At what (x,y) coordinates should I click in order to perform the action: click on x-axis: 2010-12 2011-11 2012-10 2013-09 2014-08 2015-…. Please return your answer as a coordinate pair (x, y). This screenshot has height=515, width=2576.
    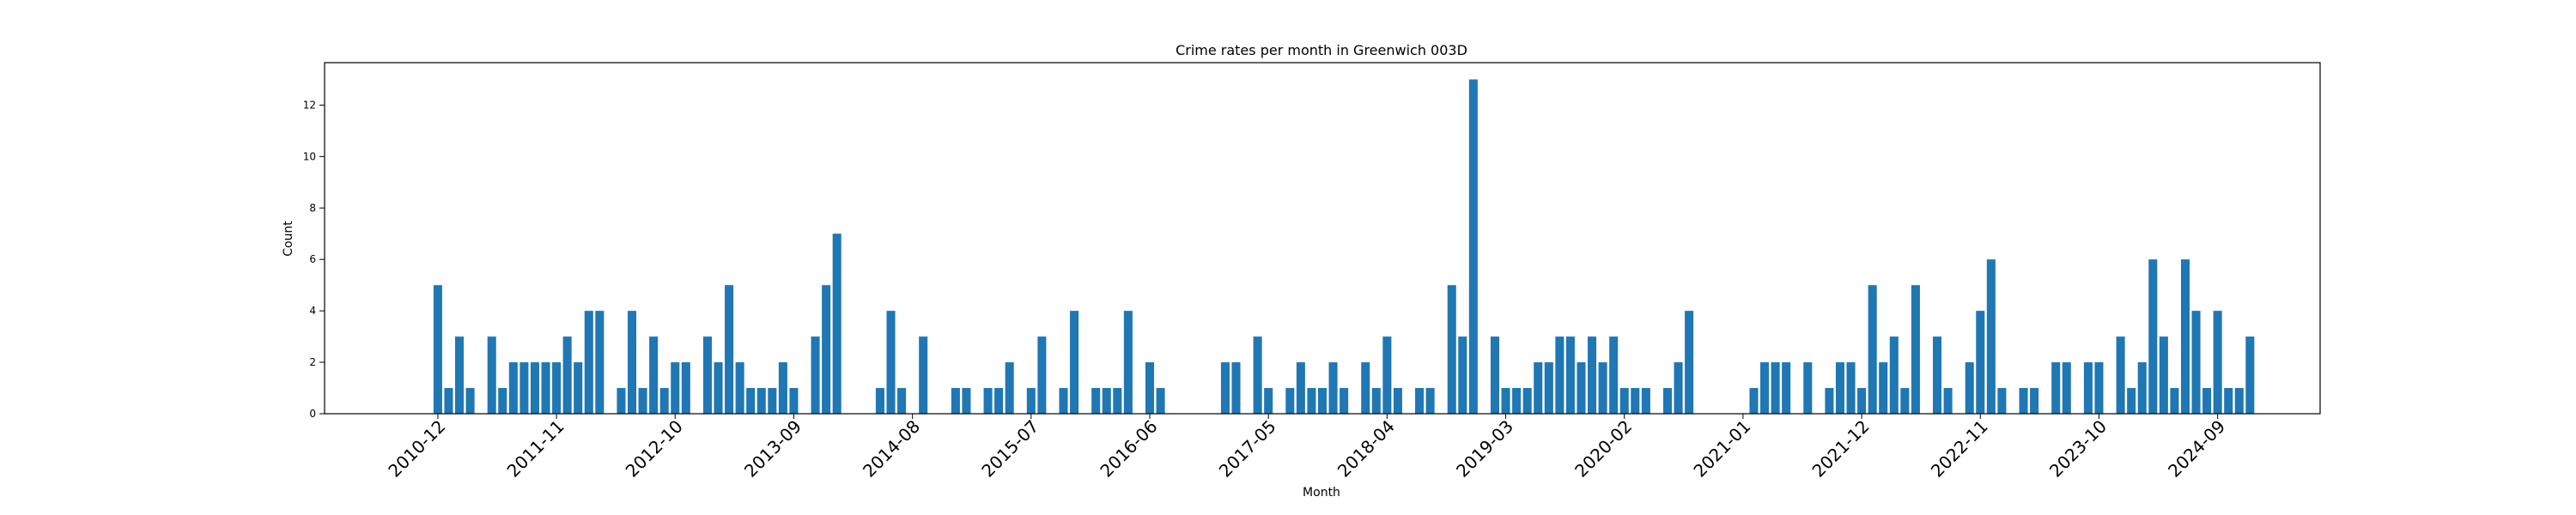
    Looking at the image, I should click on (1306, 448).